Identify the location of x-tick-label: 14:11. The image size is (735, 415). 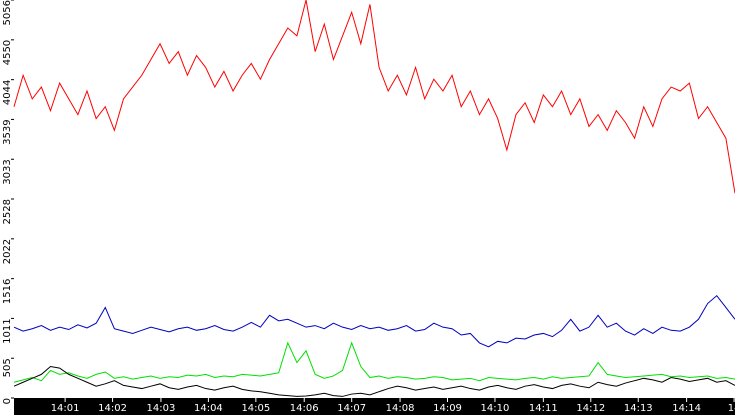
(543, 408).